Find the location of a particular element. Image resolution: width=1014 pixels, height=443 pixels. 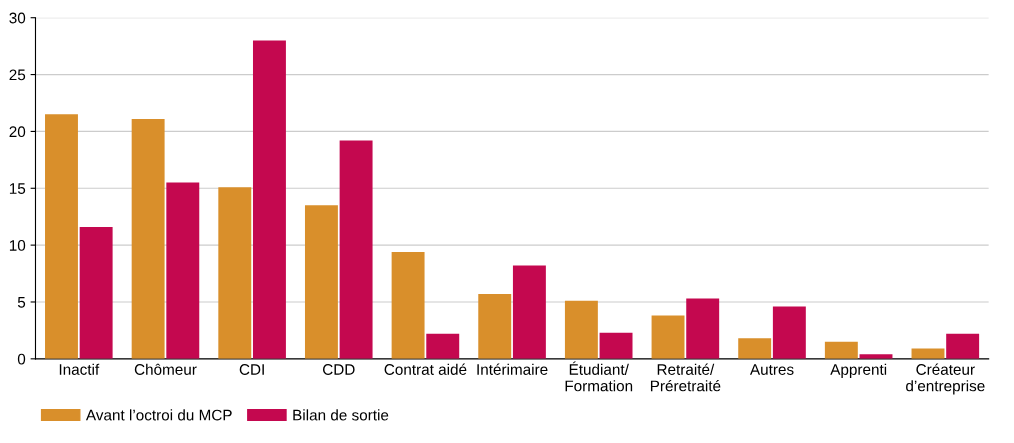

y-tick-label: 15 is located at coordinates (17, 188).